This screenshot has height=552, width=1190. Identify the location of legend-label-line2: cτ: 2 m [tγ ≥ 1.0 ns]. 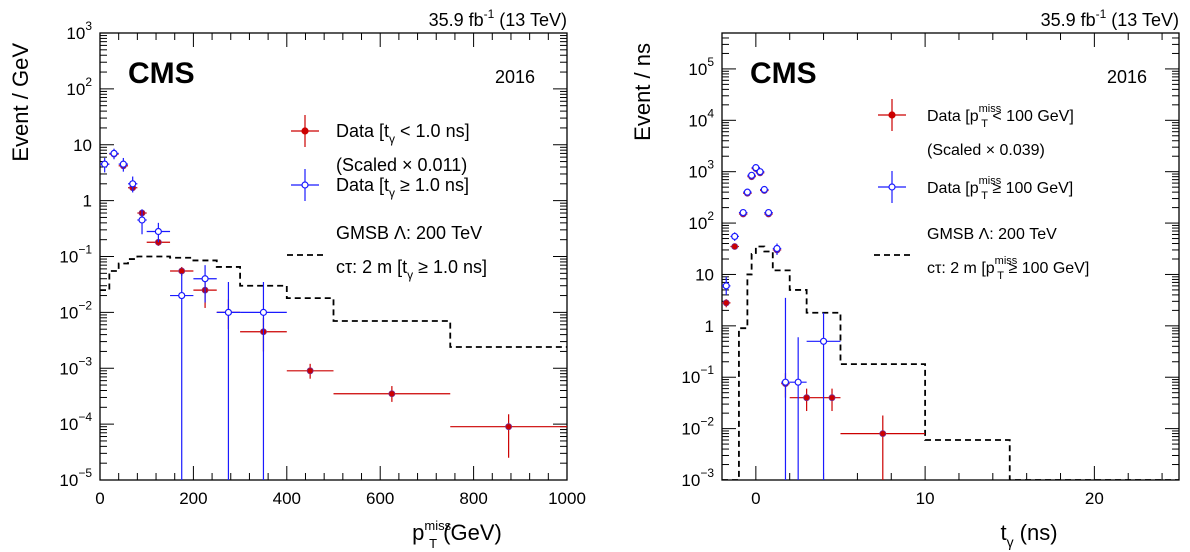
(411, 269).